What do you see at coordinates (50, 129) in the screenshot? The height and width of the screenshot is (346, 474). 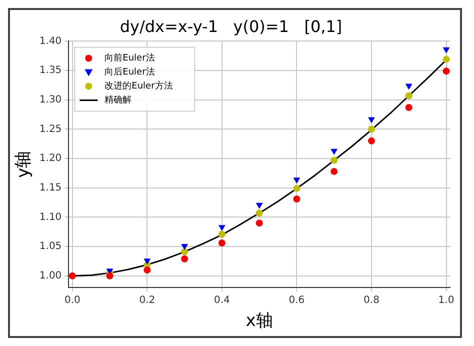 I see `y-tick-label: 1.25` at bounding box center [50, 129].